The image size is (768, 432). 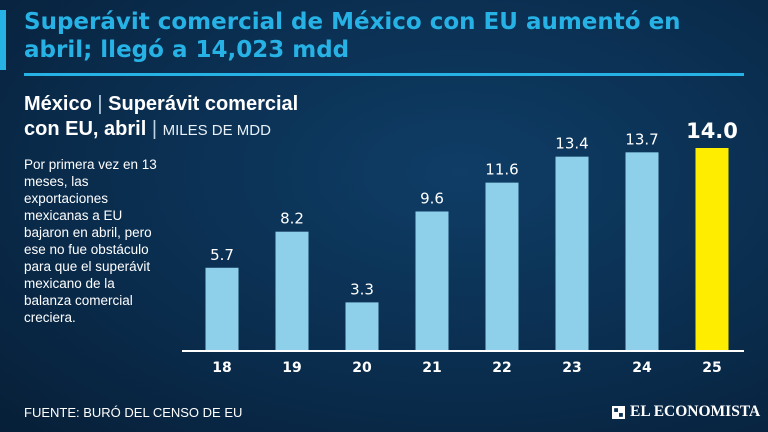 I want to click on brand-logo: EL ECONOMISTA, so click(x=686, y=412).